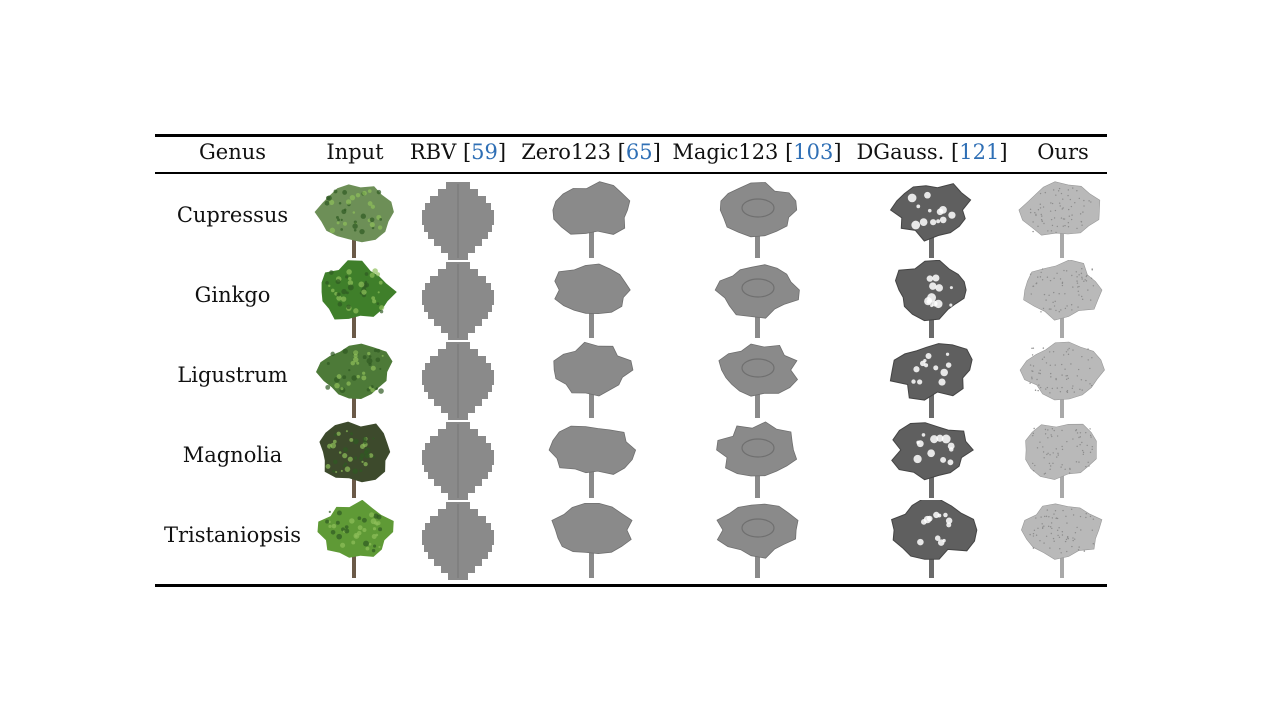 The image size is (1280, 720). Describe the element at coordinates (232, 535) in the screenshot. I see `genus-label: Tristaniopsis` at that location.